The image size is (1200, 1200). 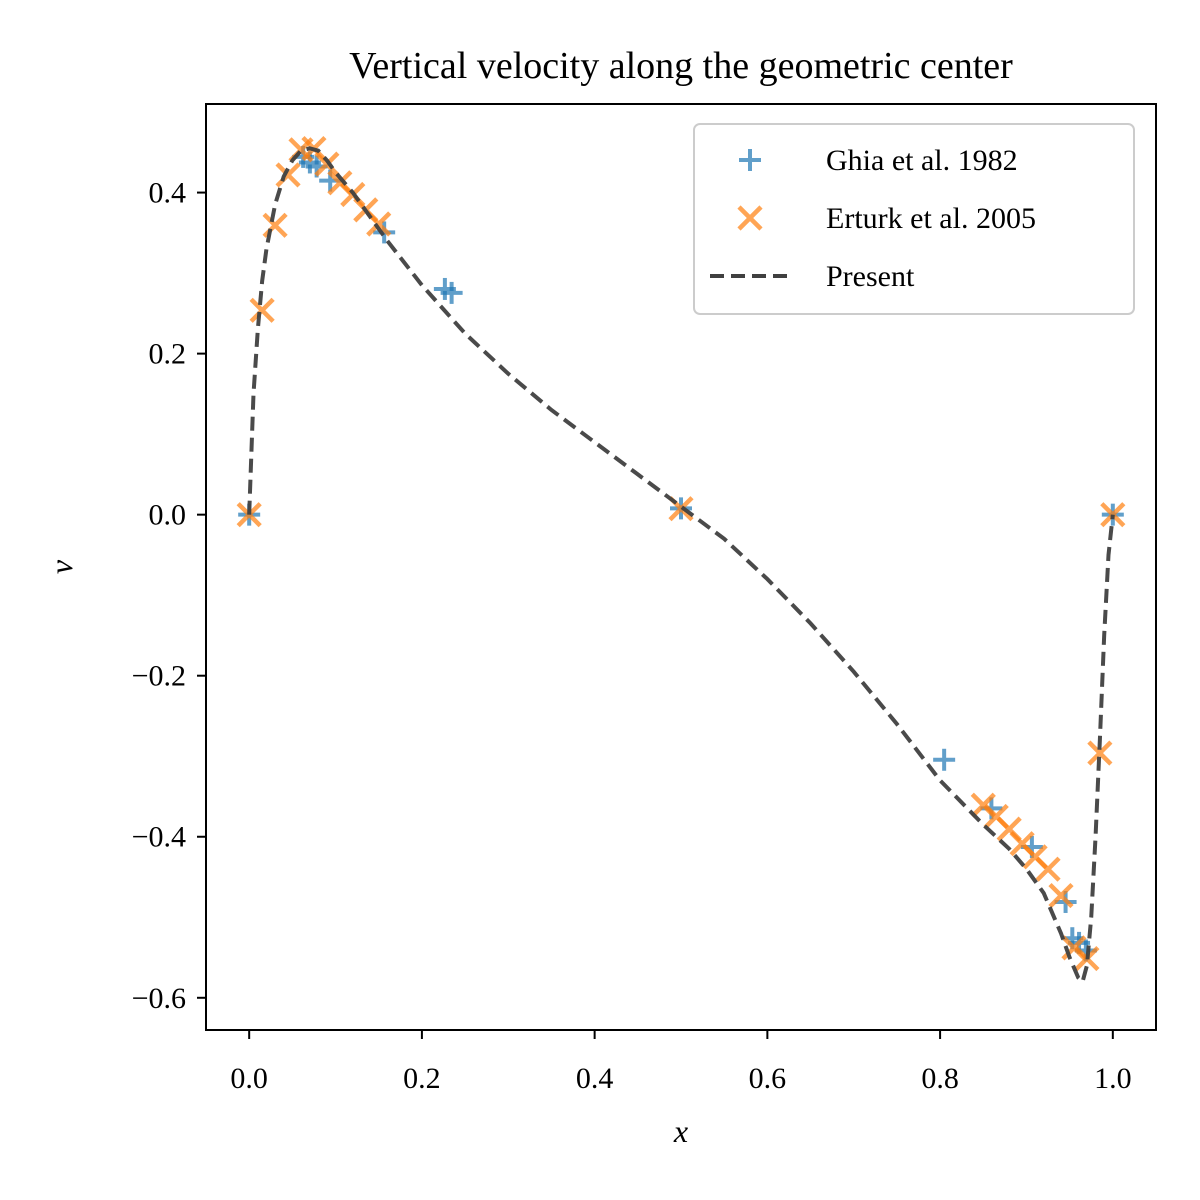 I want to click on x-tick-label: 0.6, so click(x=768, y=1078).